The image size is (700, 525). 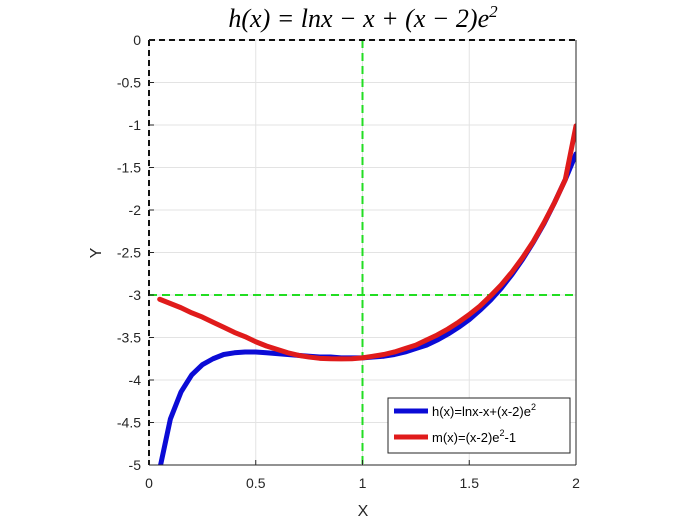 What do you see at coordinates (484, 410) in the screenshot?
I see `legend-label-h: h(x)=lnx-x+(x-2)e2` at bounding box center [484, 410].